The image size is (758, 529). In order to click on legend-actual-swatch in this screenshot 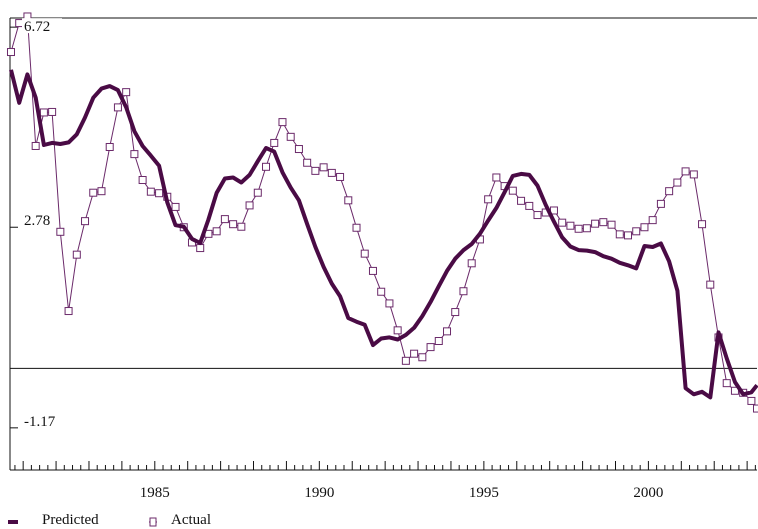, I will do `click(153, 522)`.